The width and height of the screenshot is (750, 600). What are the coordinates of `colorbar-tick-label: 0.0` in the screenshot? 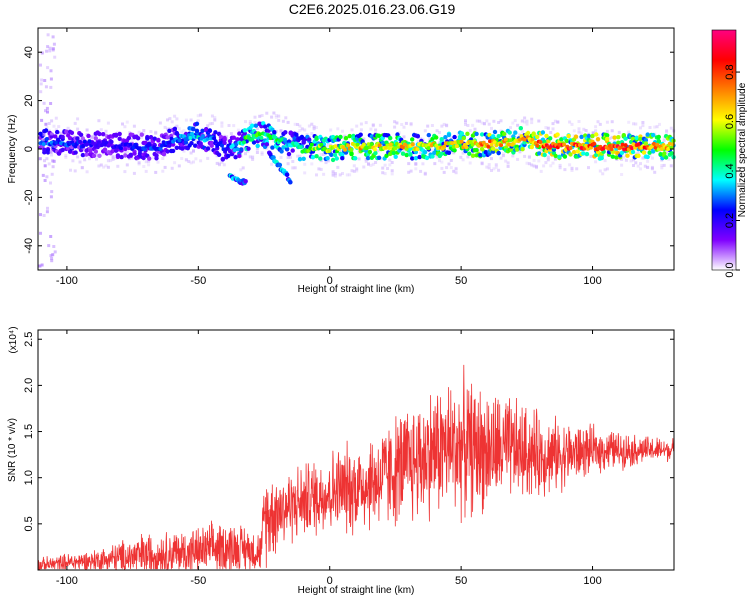 It's located at (730, 269).